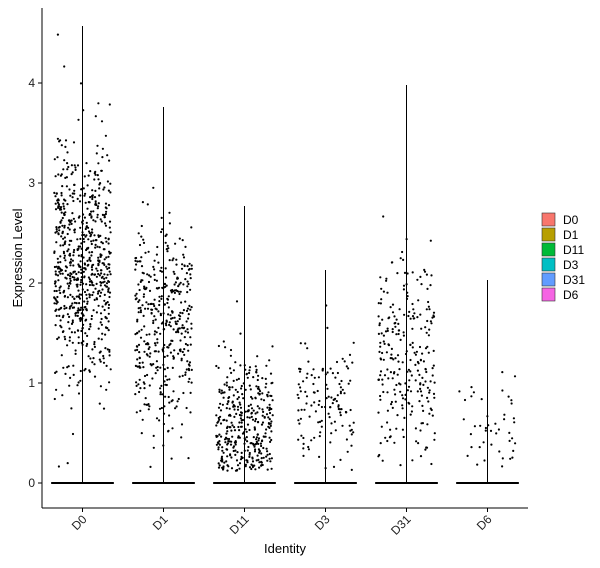 Image resolution: width=600 pixels, height=568 pixels. What do you see at coordinates (160, 522) in the screenshot?
I see `x-tick-label-D1: D1` at bounding box center [160, 522].